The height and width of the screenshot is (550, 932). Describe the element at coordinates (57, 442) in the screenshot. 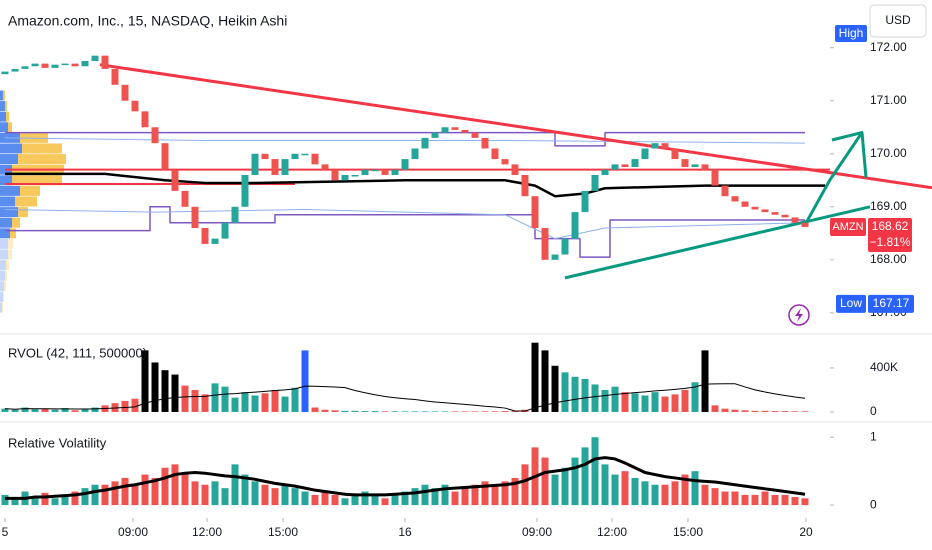

I see `pane-title: Relative Volatility` at that location.